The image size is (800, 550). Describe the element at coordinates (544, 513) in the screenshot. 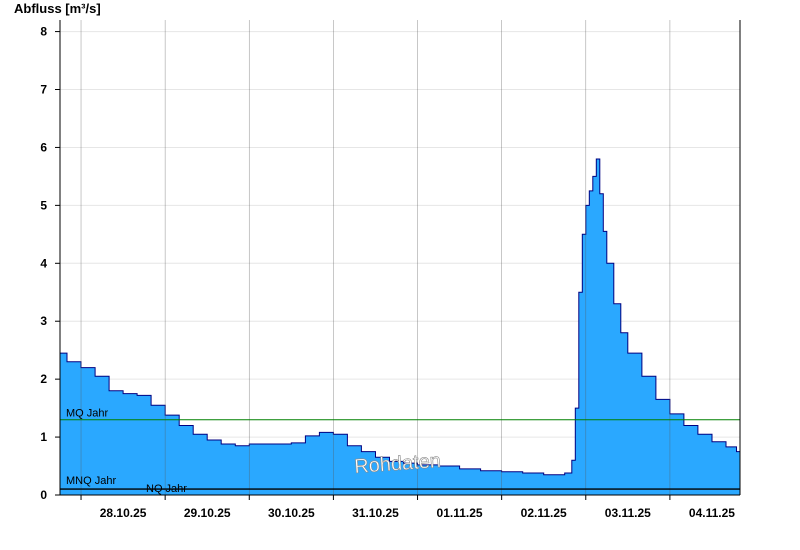

I see `x-tick-label: 02.11.25` at that location.